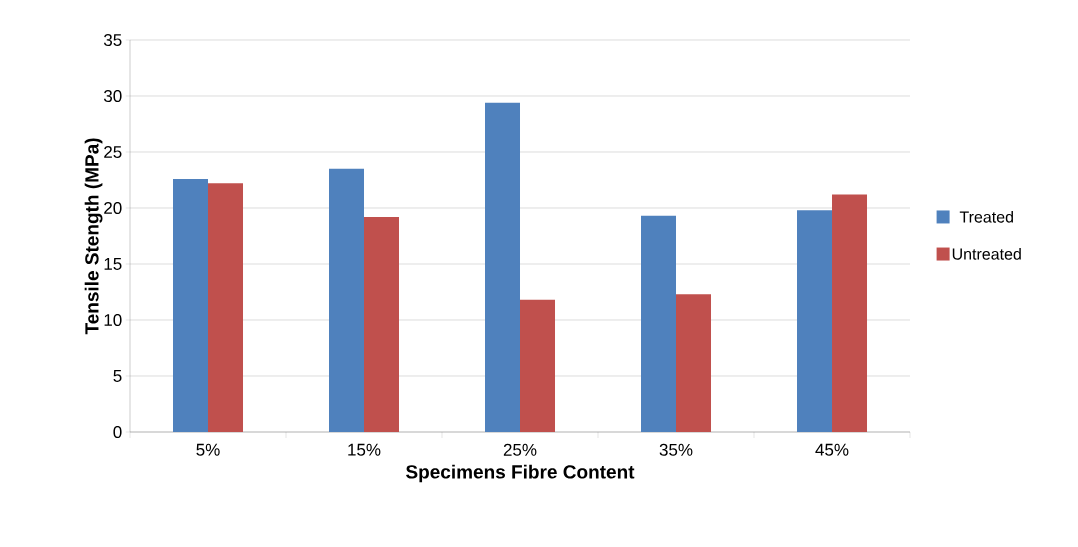  Describe the element at coordinates (986, 216) in the screenshot. I see `legend-label: Treated` at that location.